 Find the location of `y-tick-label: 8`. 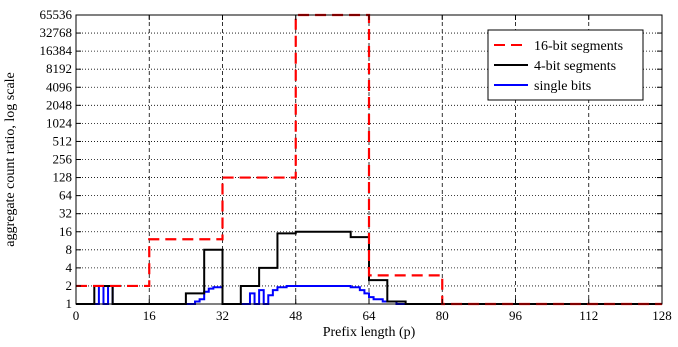

y-tick-label: 8 is located at coordinates (69, 249).